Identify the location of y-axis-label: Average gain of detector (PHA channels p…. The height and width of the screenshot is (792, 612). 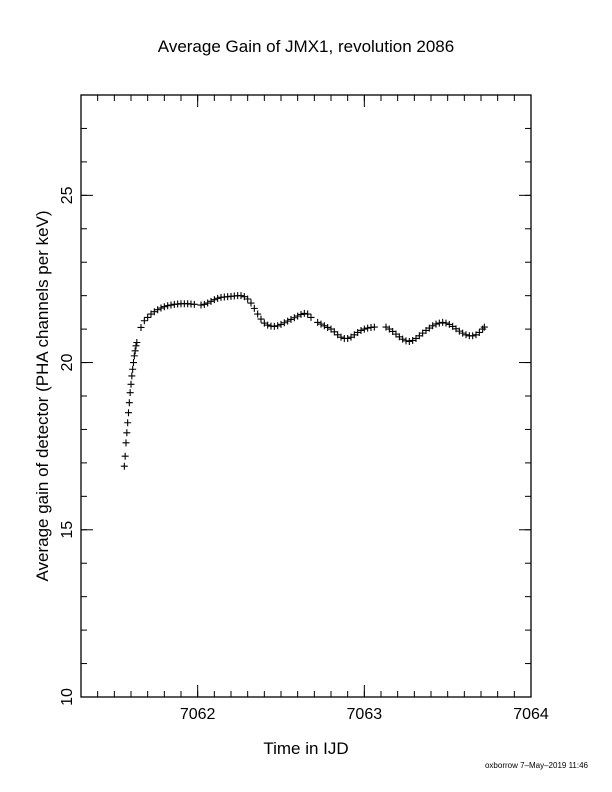
(42, 395).